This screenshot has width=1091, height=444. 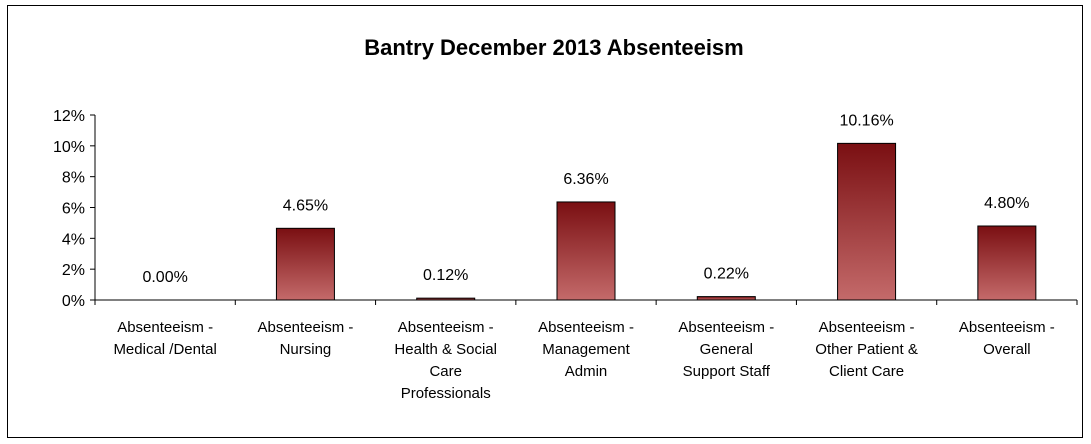 What do you see at coordinates (726, 274) in the screenshot?
I see `data-label: 0.22%` at bounding box center [726, 274].